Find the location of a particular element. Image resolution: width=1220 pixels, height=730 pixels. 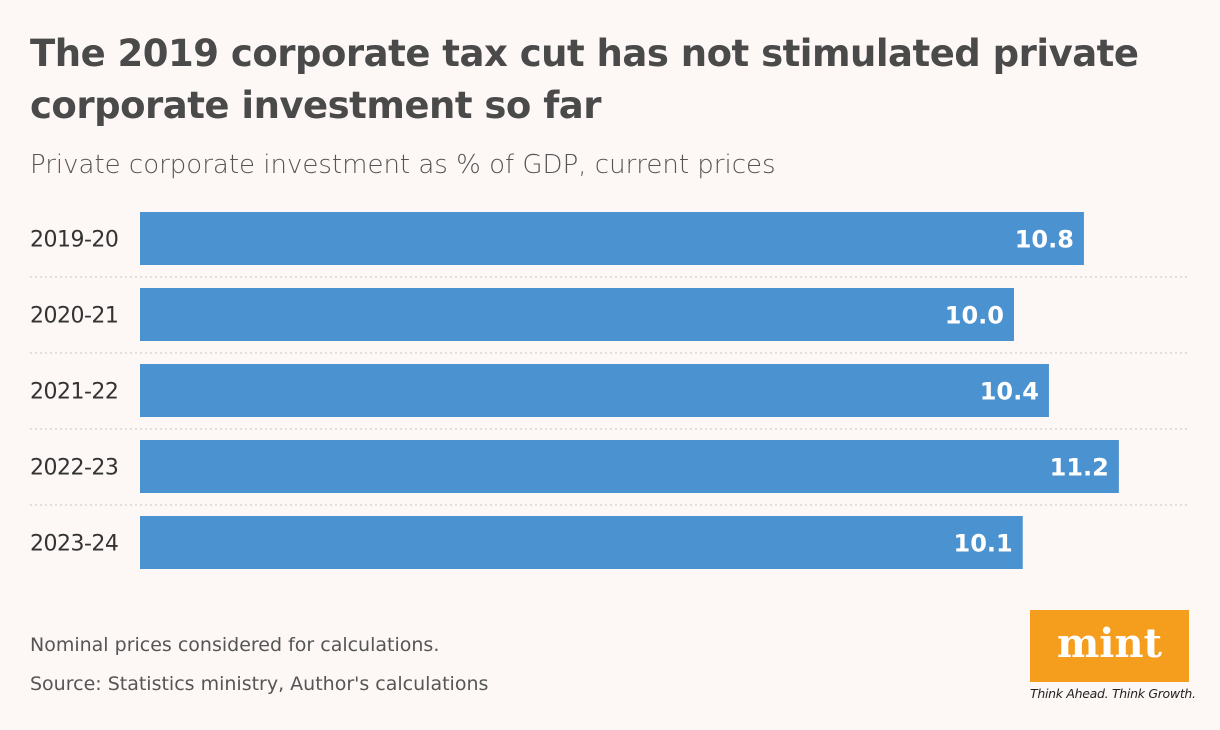

logo-text: mint is located at coordinates (1109, 643).